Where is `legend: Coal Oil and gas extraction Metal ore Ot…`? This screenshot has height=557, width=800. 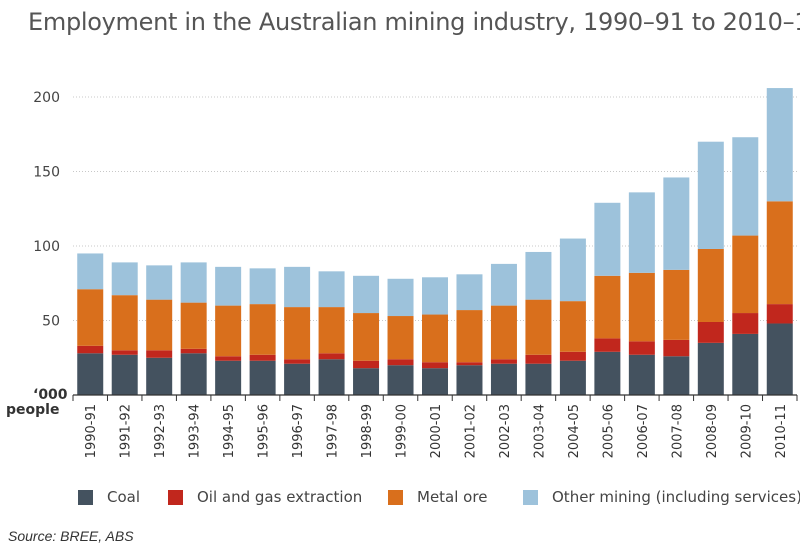 legend: Coal Oil and gas extraction Metal ore Ot… is located at coordinates (400, 499).